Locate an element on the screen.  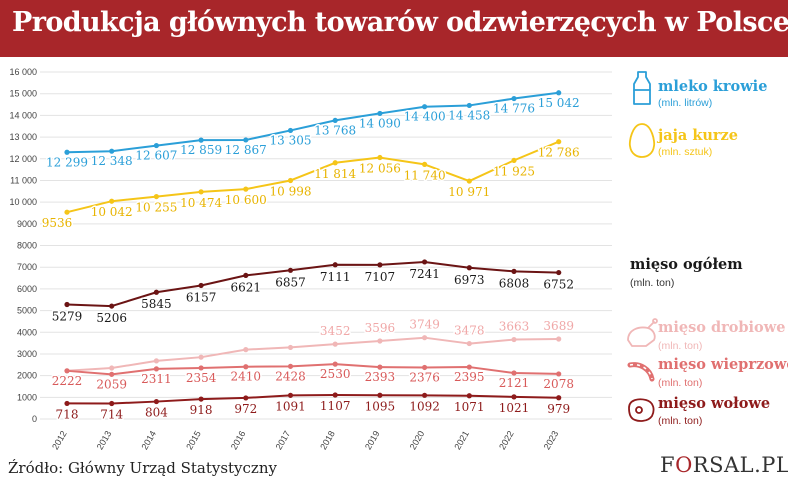
x-tick-label: 2019 is located at coordinates (372, 440).